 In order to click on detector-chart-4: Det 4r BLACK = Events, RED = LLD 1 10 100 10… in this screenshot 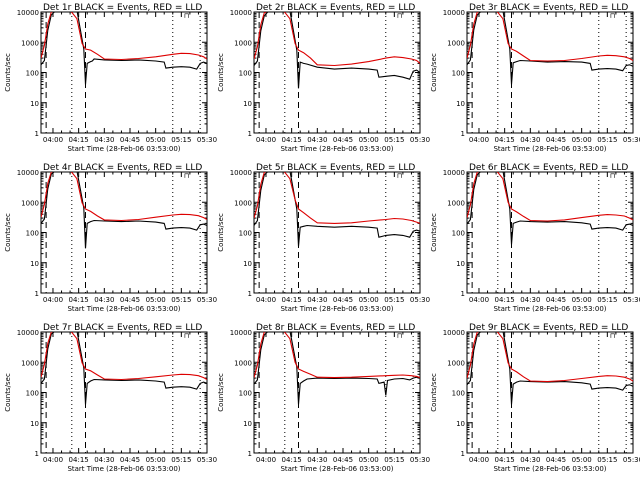, I will do `click(110, 238)`.